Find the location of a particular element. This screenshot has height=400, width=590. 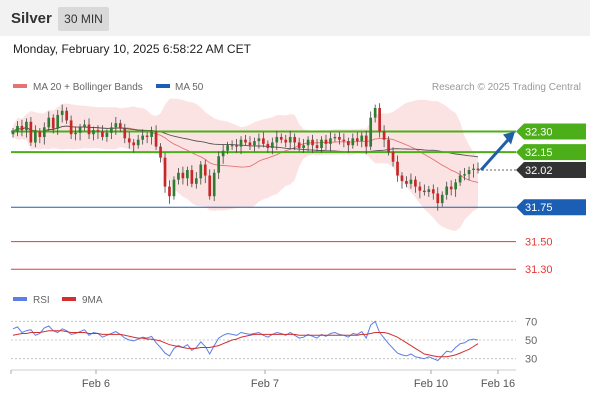

ma50-legend-swatch is located at coordinates (163, 86).